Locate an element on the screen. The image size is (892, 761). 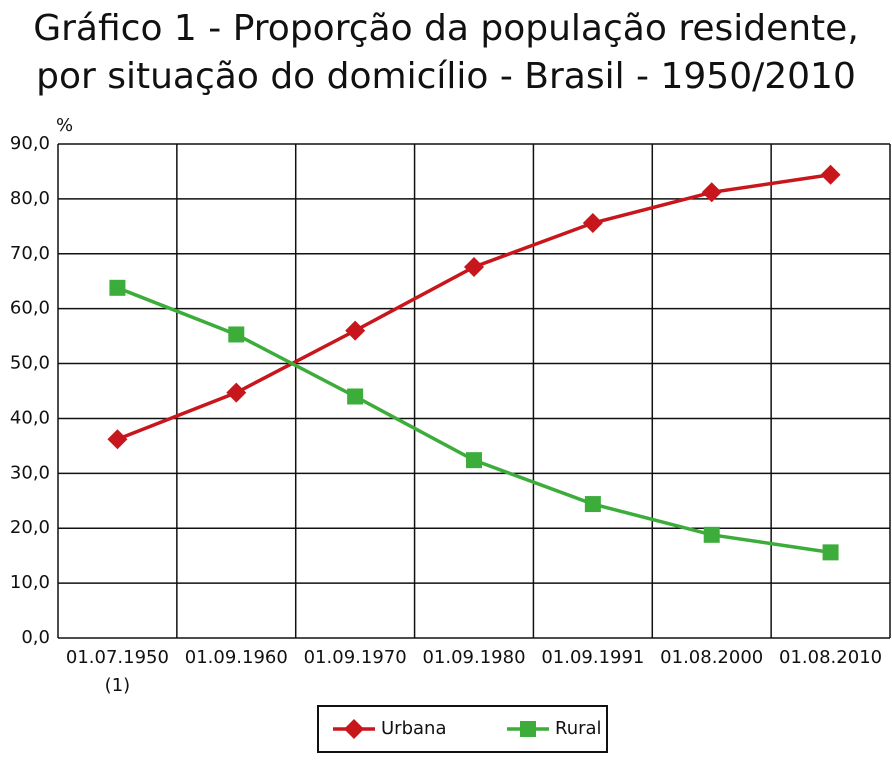
y-tick-label: 40,0 is located at coordinates (30, 417).